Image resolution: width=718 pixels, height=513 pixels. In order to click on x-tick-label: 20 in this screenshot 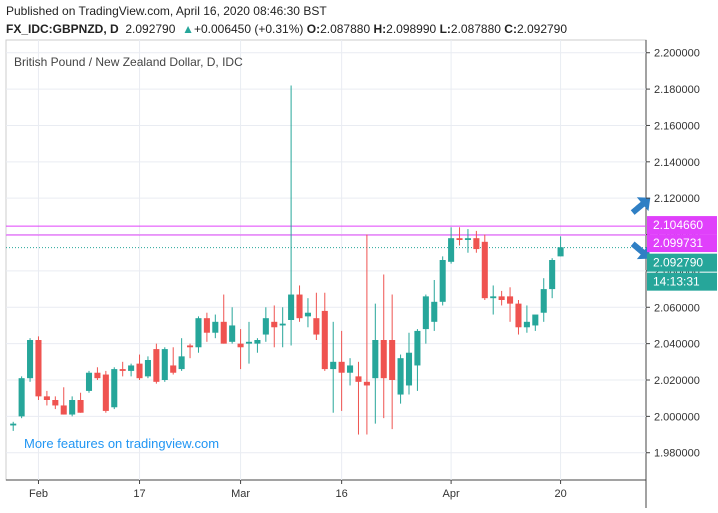, I will do `click(560, 494)`.